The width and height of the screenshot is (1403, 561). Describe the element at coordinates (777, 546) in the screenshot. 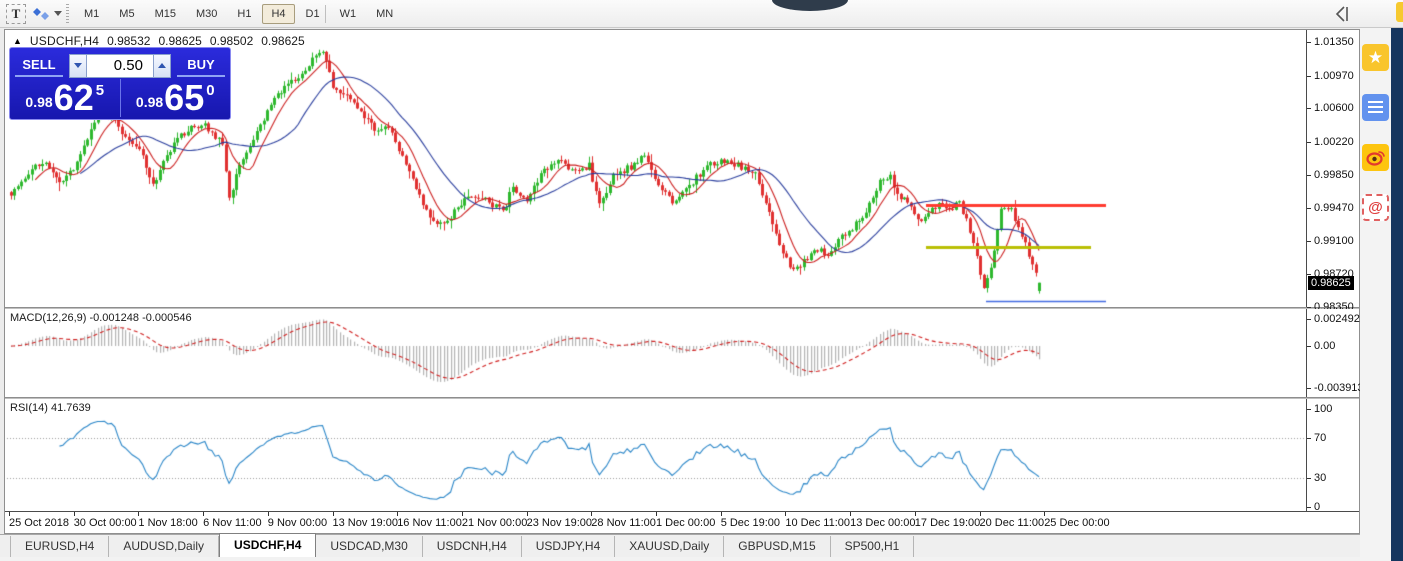

I see `tab-gbpusd-m15: GBPUSD,M15` at that location.